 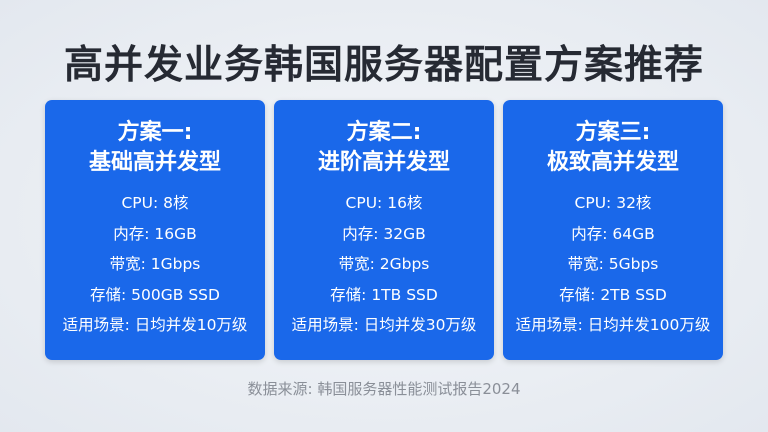 What do you see at coordinates (613, 264) in the screenshot?
I see `spec-bandwidth: 带宽: 5Gbps` at bounding box center [613, 264].